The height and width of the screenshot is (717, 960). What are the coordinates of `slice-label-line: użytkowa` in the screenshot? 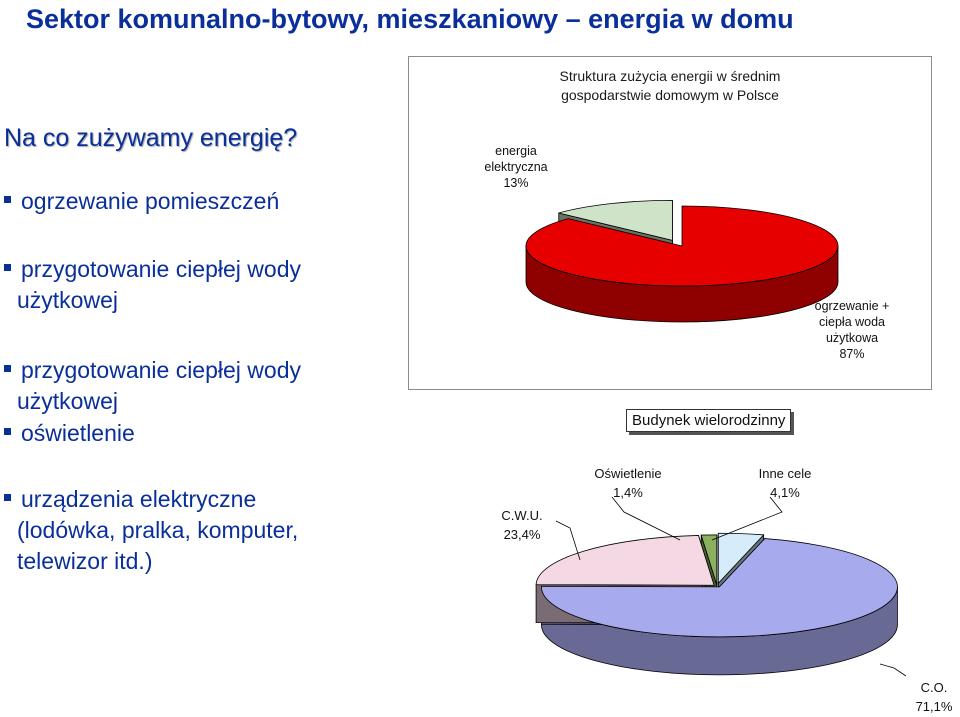 It's located at (852, 338).